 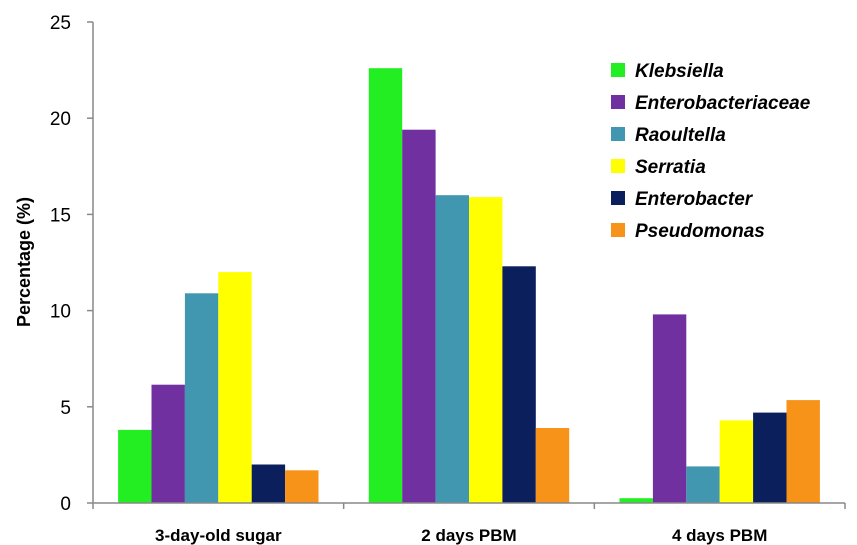 I want to click on x-category-label: 4 days PBM, so click(x=719, y=535).